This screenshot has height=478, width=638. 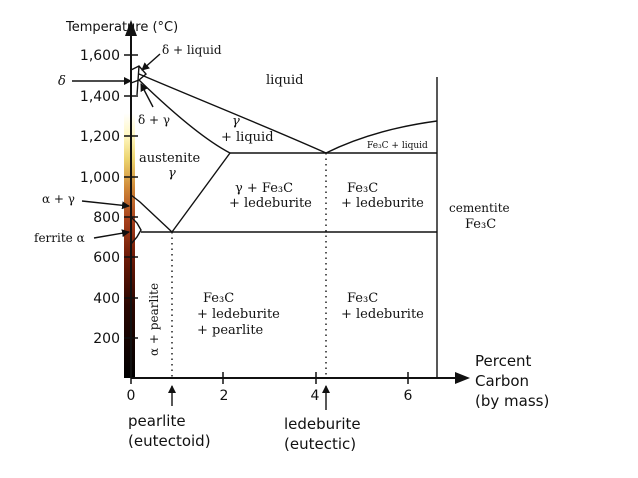 What do you see at coordinates (157, 421) in the screenshot?
I see `pearlite-label: pearlite` at bounding box center [157, 421].